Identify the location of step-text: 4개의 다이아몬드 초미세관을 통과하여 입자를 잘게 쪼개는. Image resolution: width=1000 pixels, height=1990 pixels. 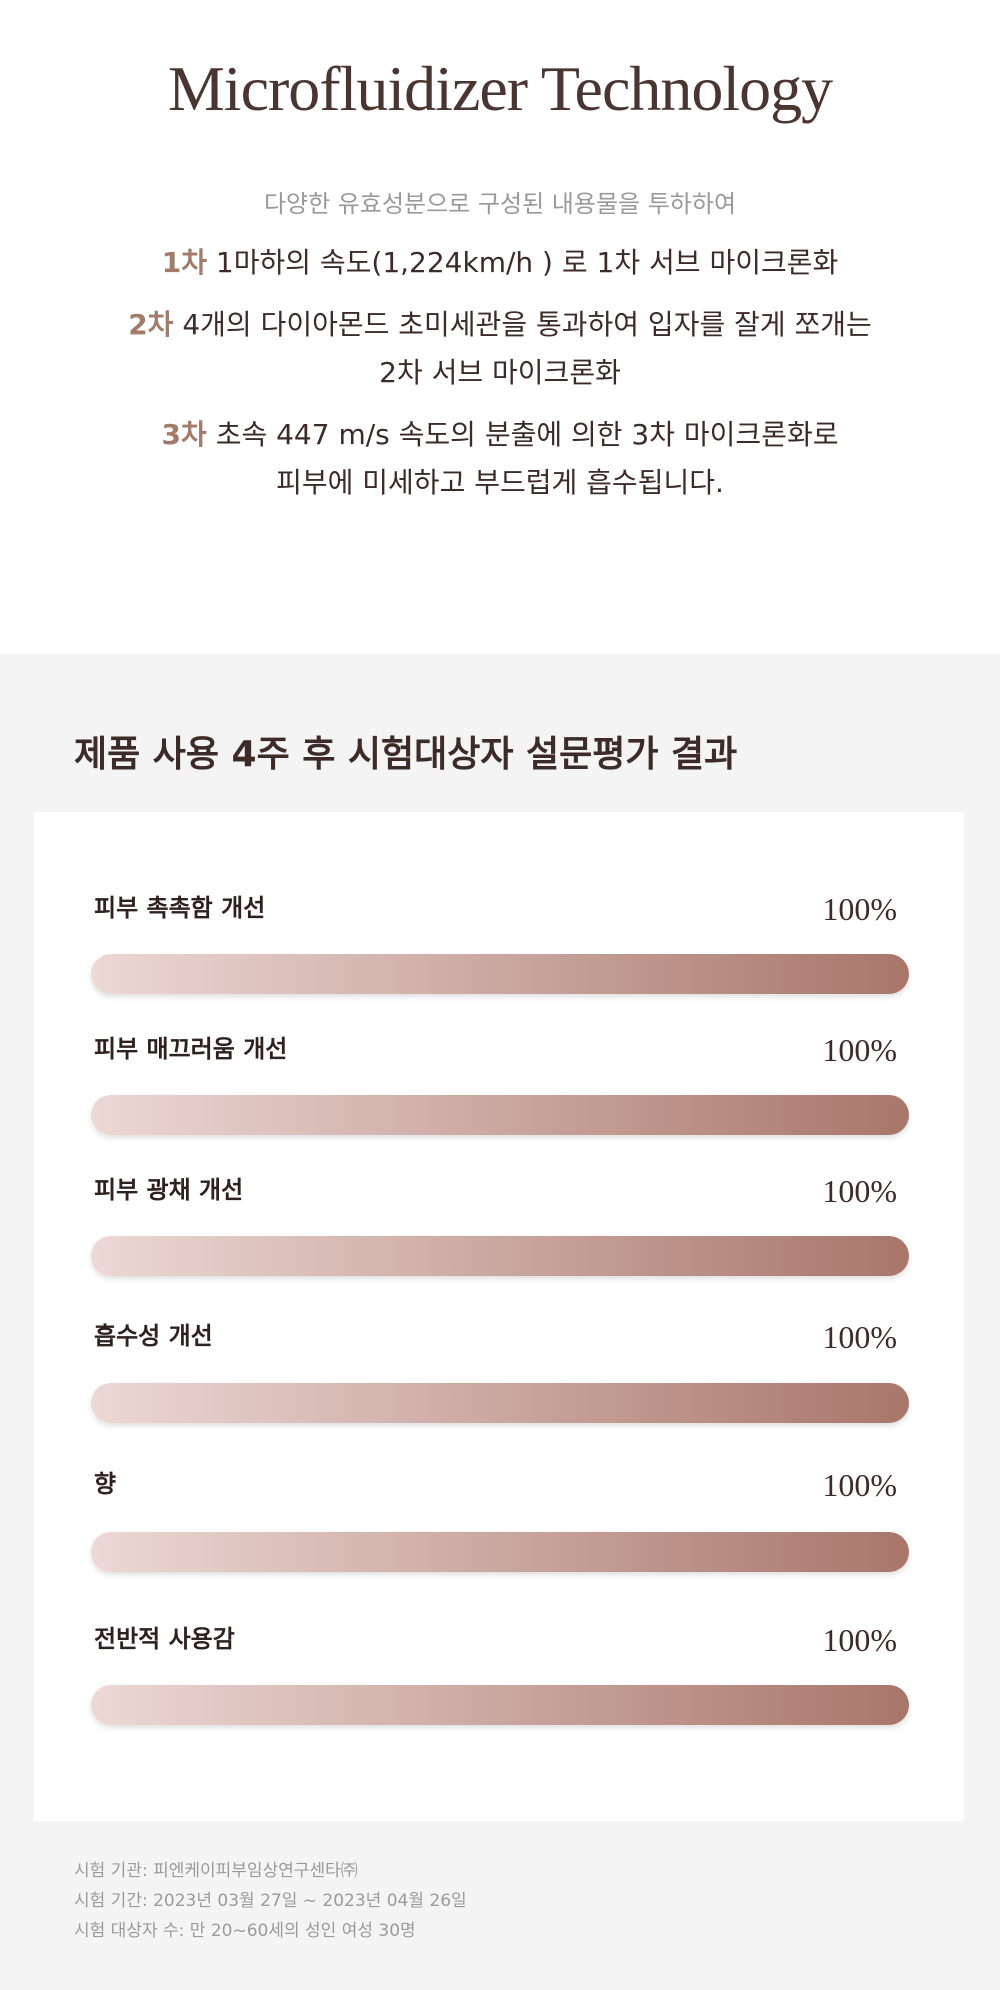
(527, 324).